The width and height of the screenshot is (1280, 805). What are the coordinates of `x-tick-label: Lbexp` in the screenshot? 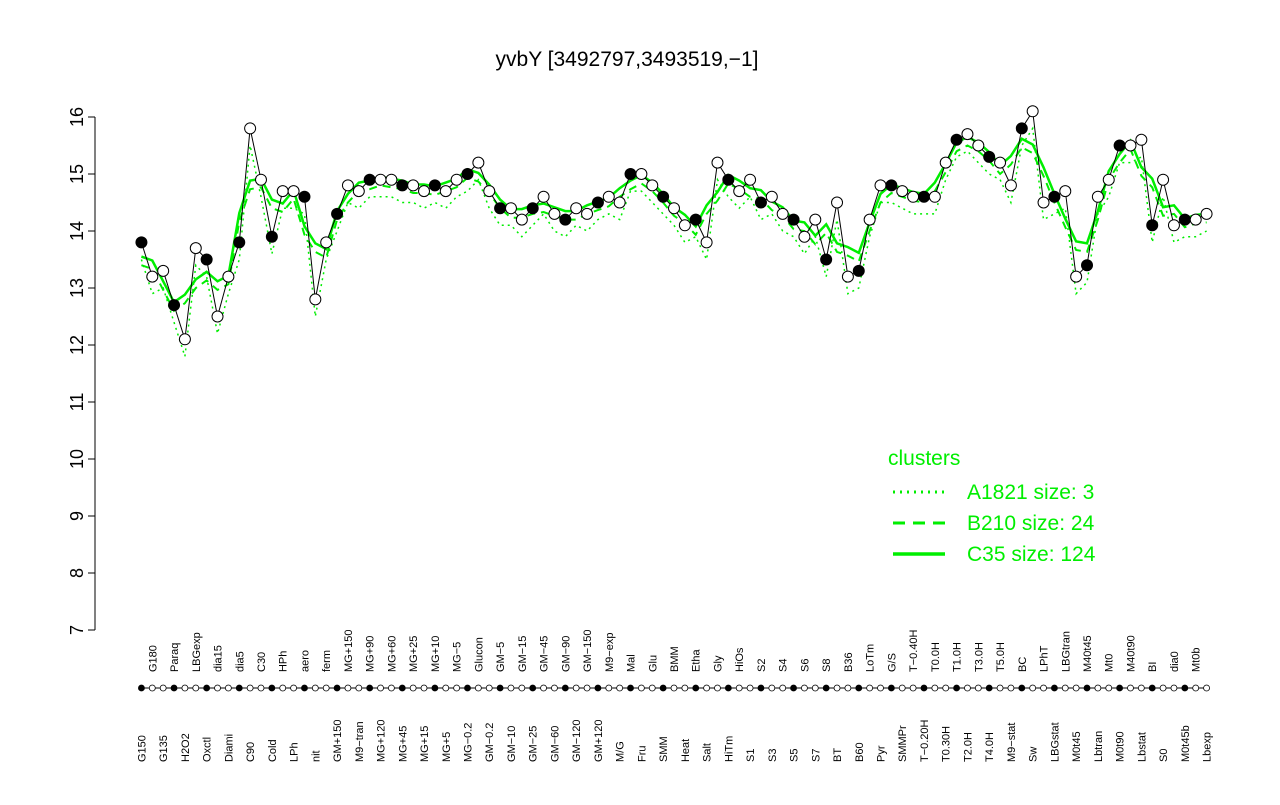 It's located at (1208, 747).